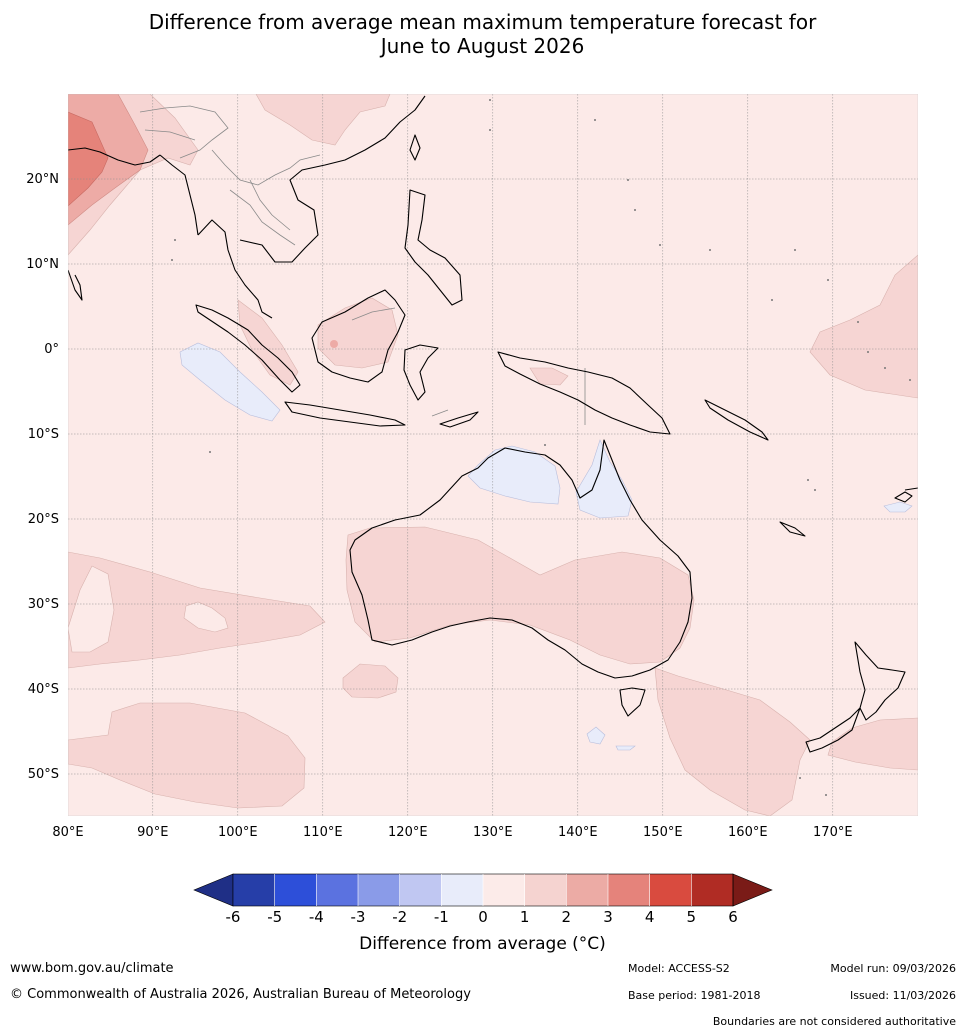  Describe the element at coordinates (358, 336) in the screenshot. I see `coast-borneo` at that location.